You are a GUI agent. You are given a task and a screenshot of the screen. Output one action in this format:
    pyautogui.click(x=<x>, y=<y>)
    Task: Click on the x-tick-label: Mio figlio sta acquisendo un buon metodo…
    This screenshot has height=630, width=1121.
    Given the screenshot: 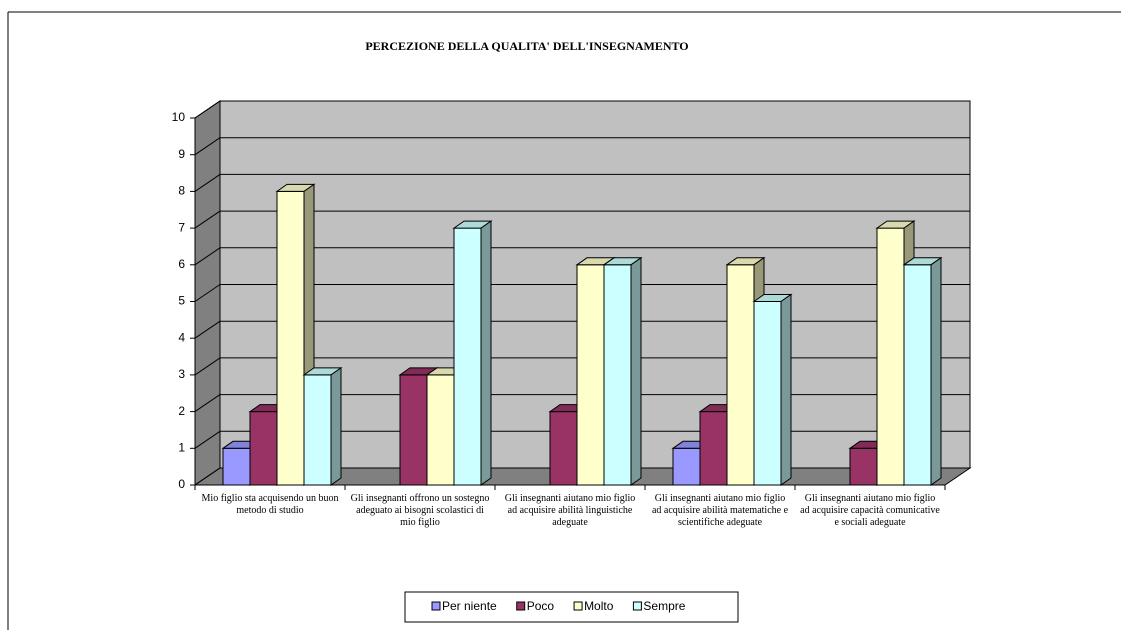 What is the action you would take?
    pyautogui.click(x=270, y=504)
    